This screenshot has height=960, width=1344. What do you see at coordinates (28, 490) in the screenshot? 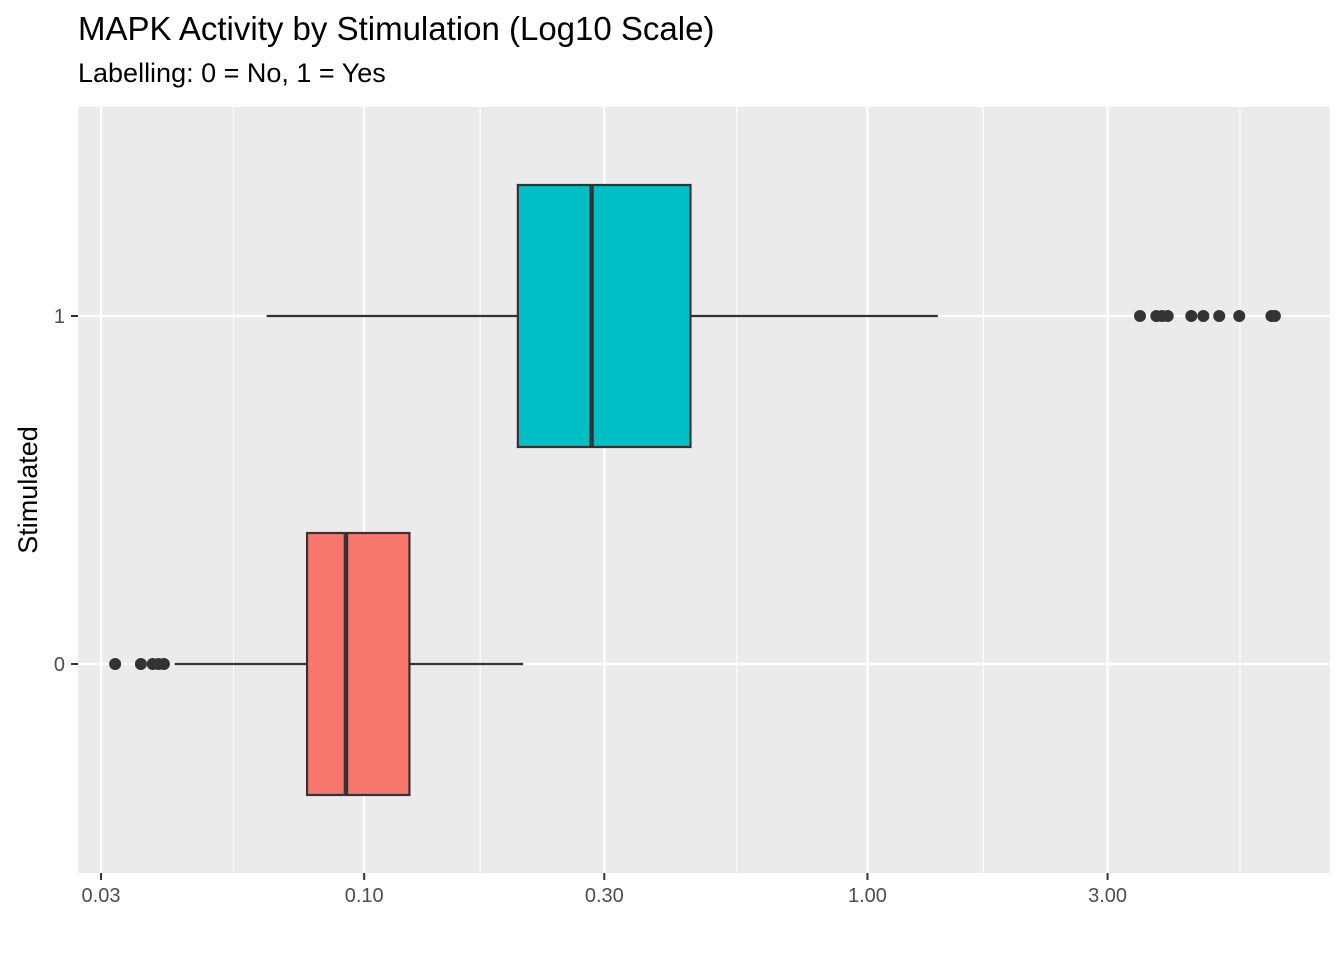
I see `y-axis-title: Stimulated` at bounding box center [28, 490].